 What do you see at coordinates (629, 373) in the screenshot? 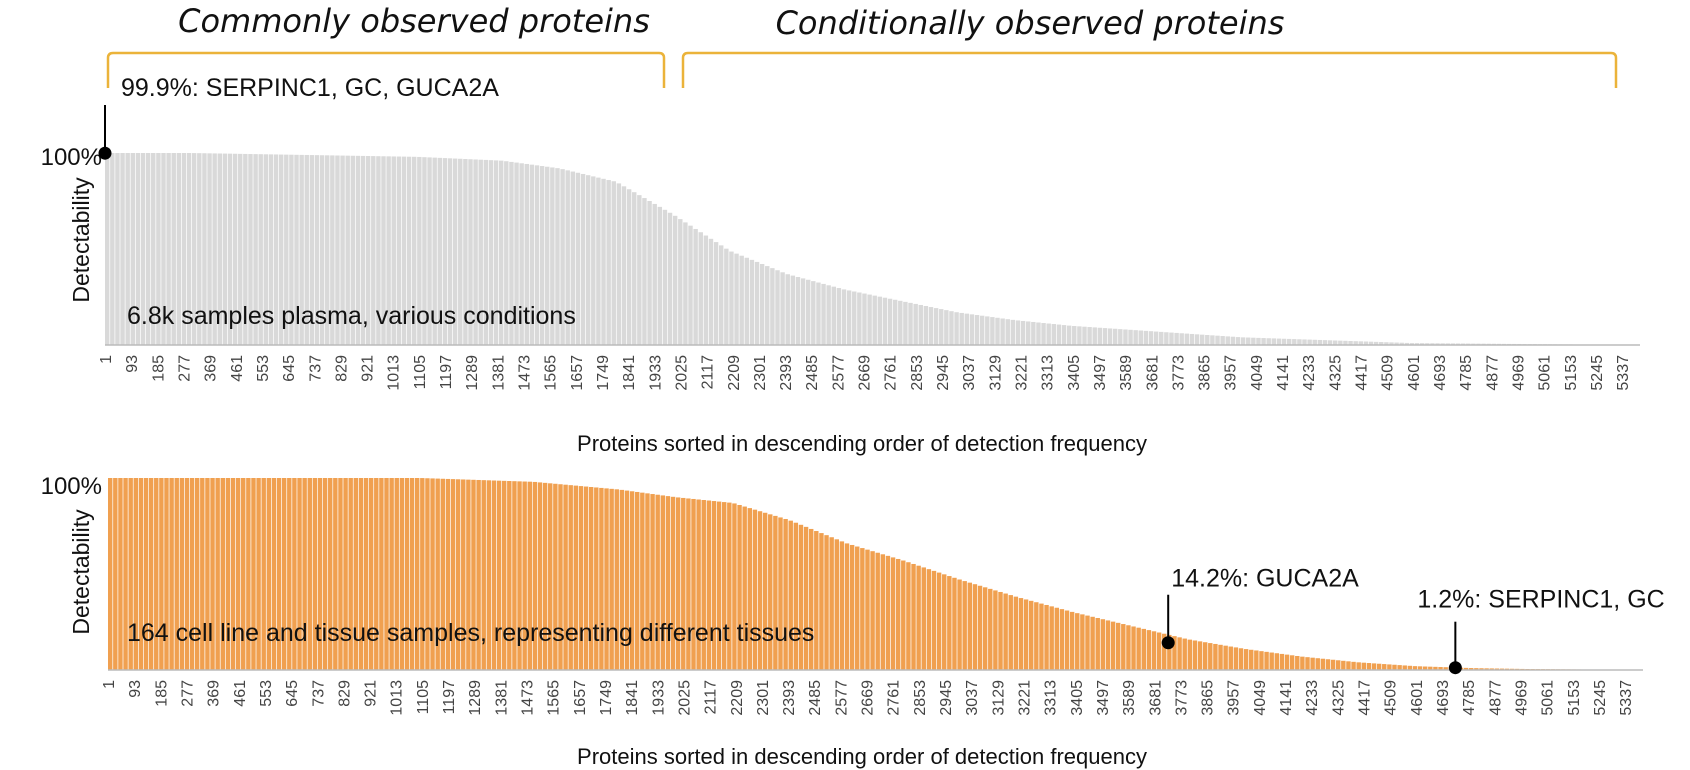
I see `plasma-tick-label: 1841` at bounding box center [629, 373].